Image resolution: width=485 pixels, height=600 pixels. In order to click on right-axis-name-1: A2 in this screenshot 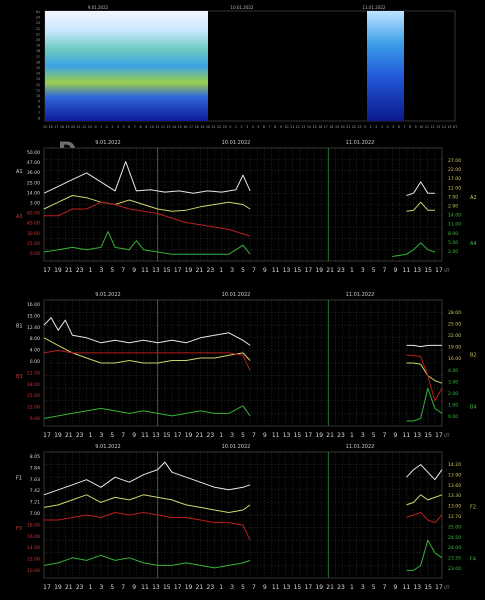, I will do `click(473, 198)`.